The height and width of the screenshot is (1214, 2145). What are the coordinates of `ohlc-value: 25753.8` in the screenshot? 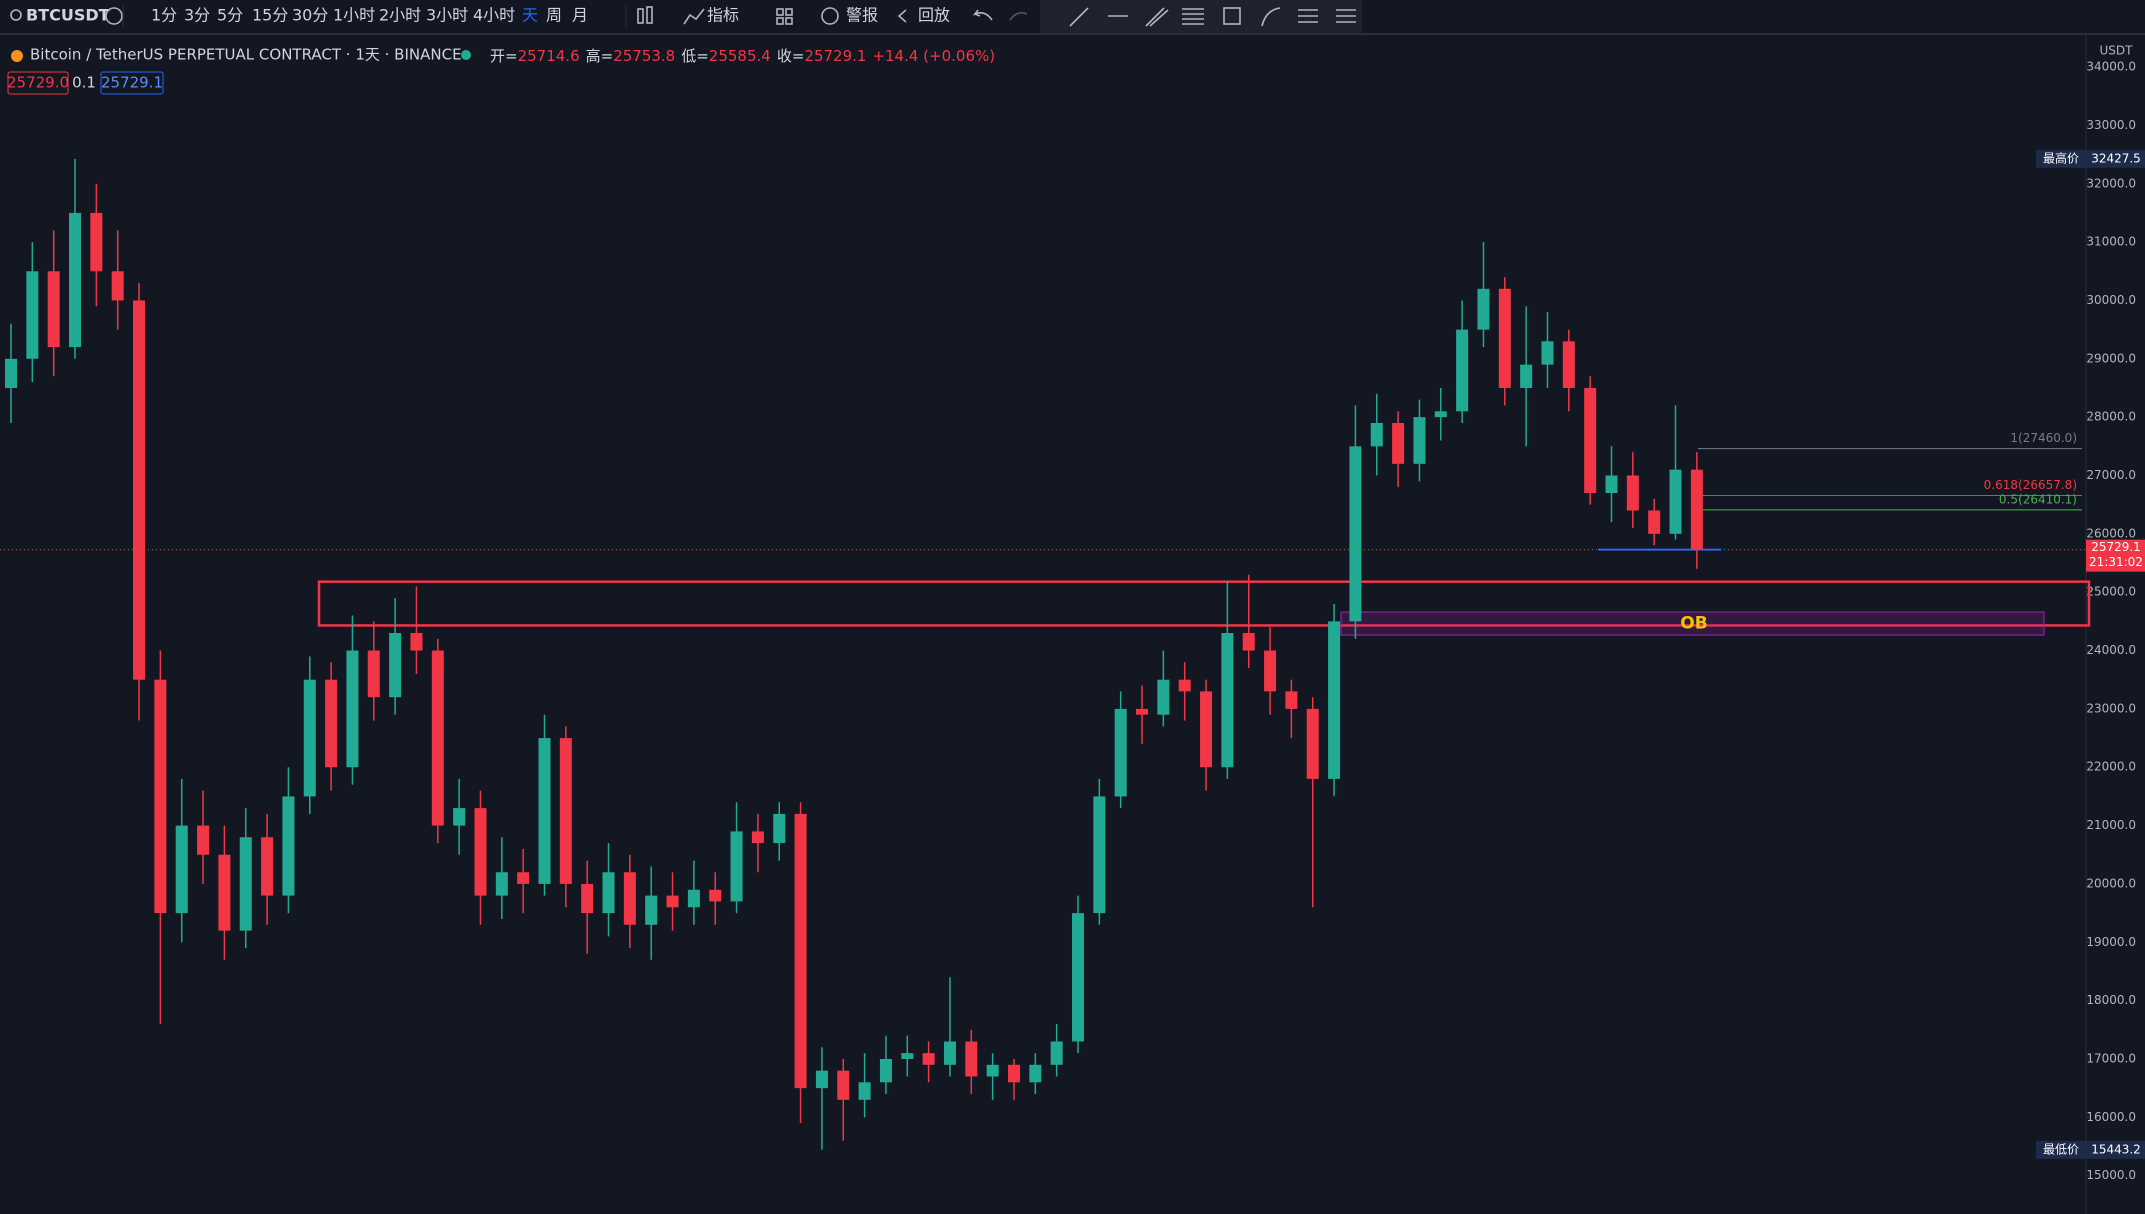 It's located at (644, 56).